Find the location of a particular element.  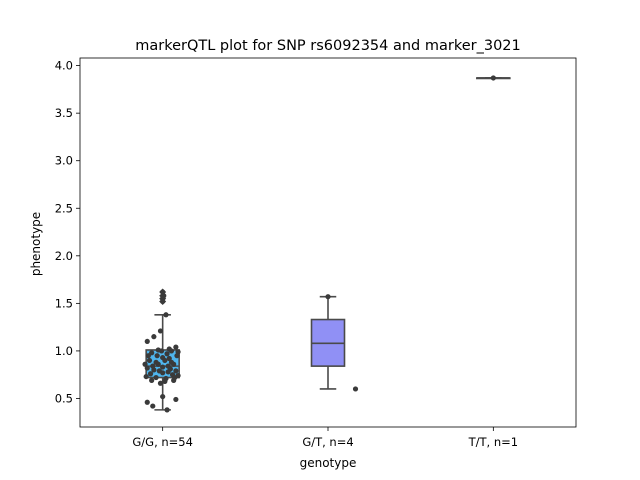

y-tick-label: 2.5 is located at coordinates (64, 208).